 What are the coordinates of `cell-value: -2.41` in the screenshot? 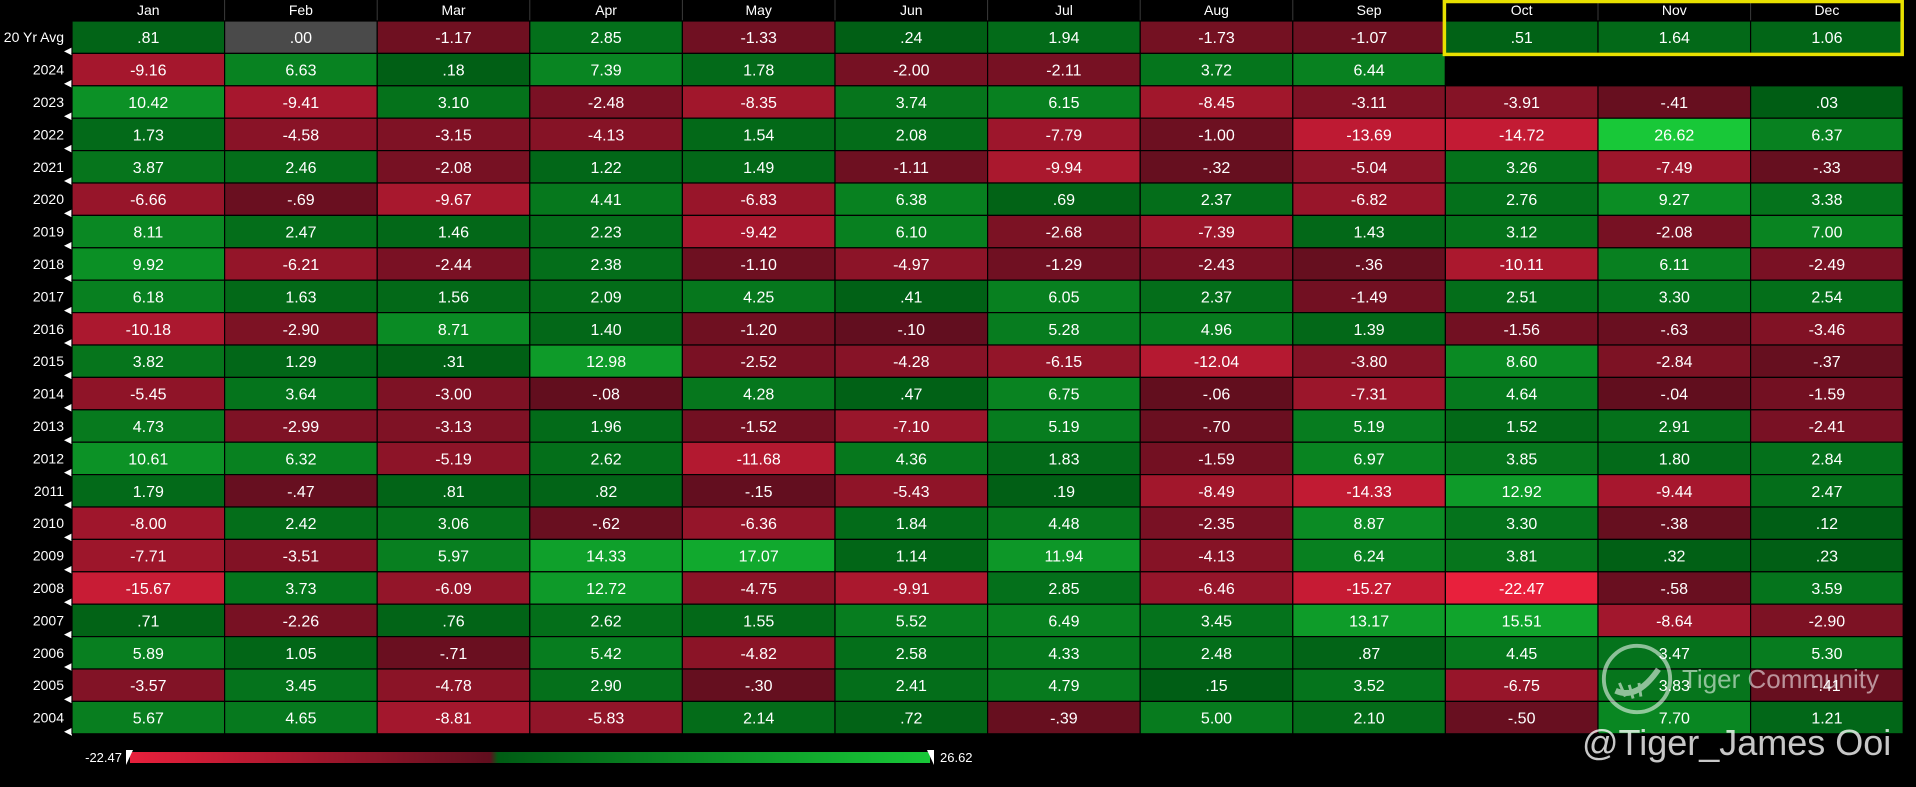 It's located at (1827, 427).